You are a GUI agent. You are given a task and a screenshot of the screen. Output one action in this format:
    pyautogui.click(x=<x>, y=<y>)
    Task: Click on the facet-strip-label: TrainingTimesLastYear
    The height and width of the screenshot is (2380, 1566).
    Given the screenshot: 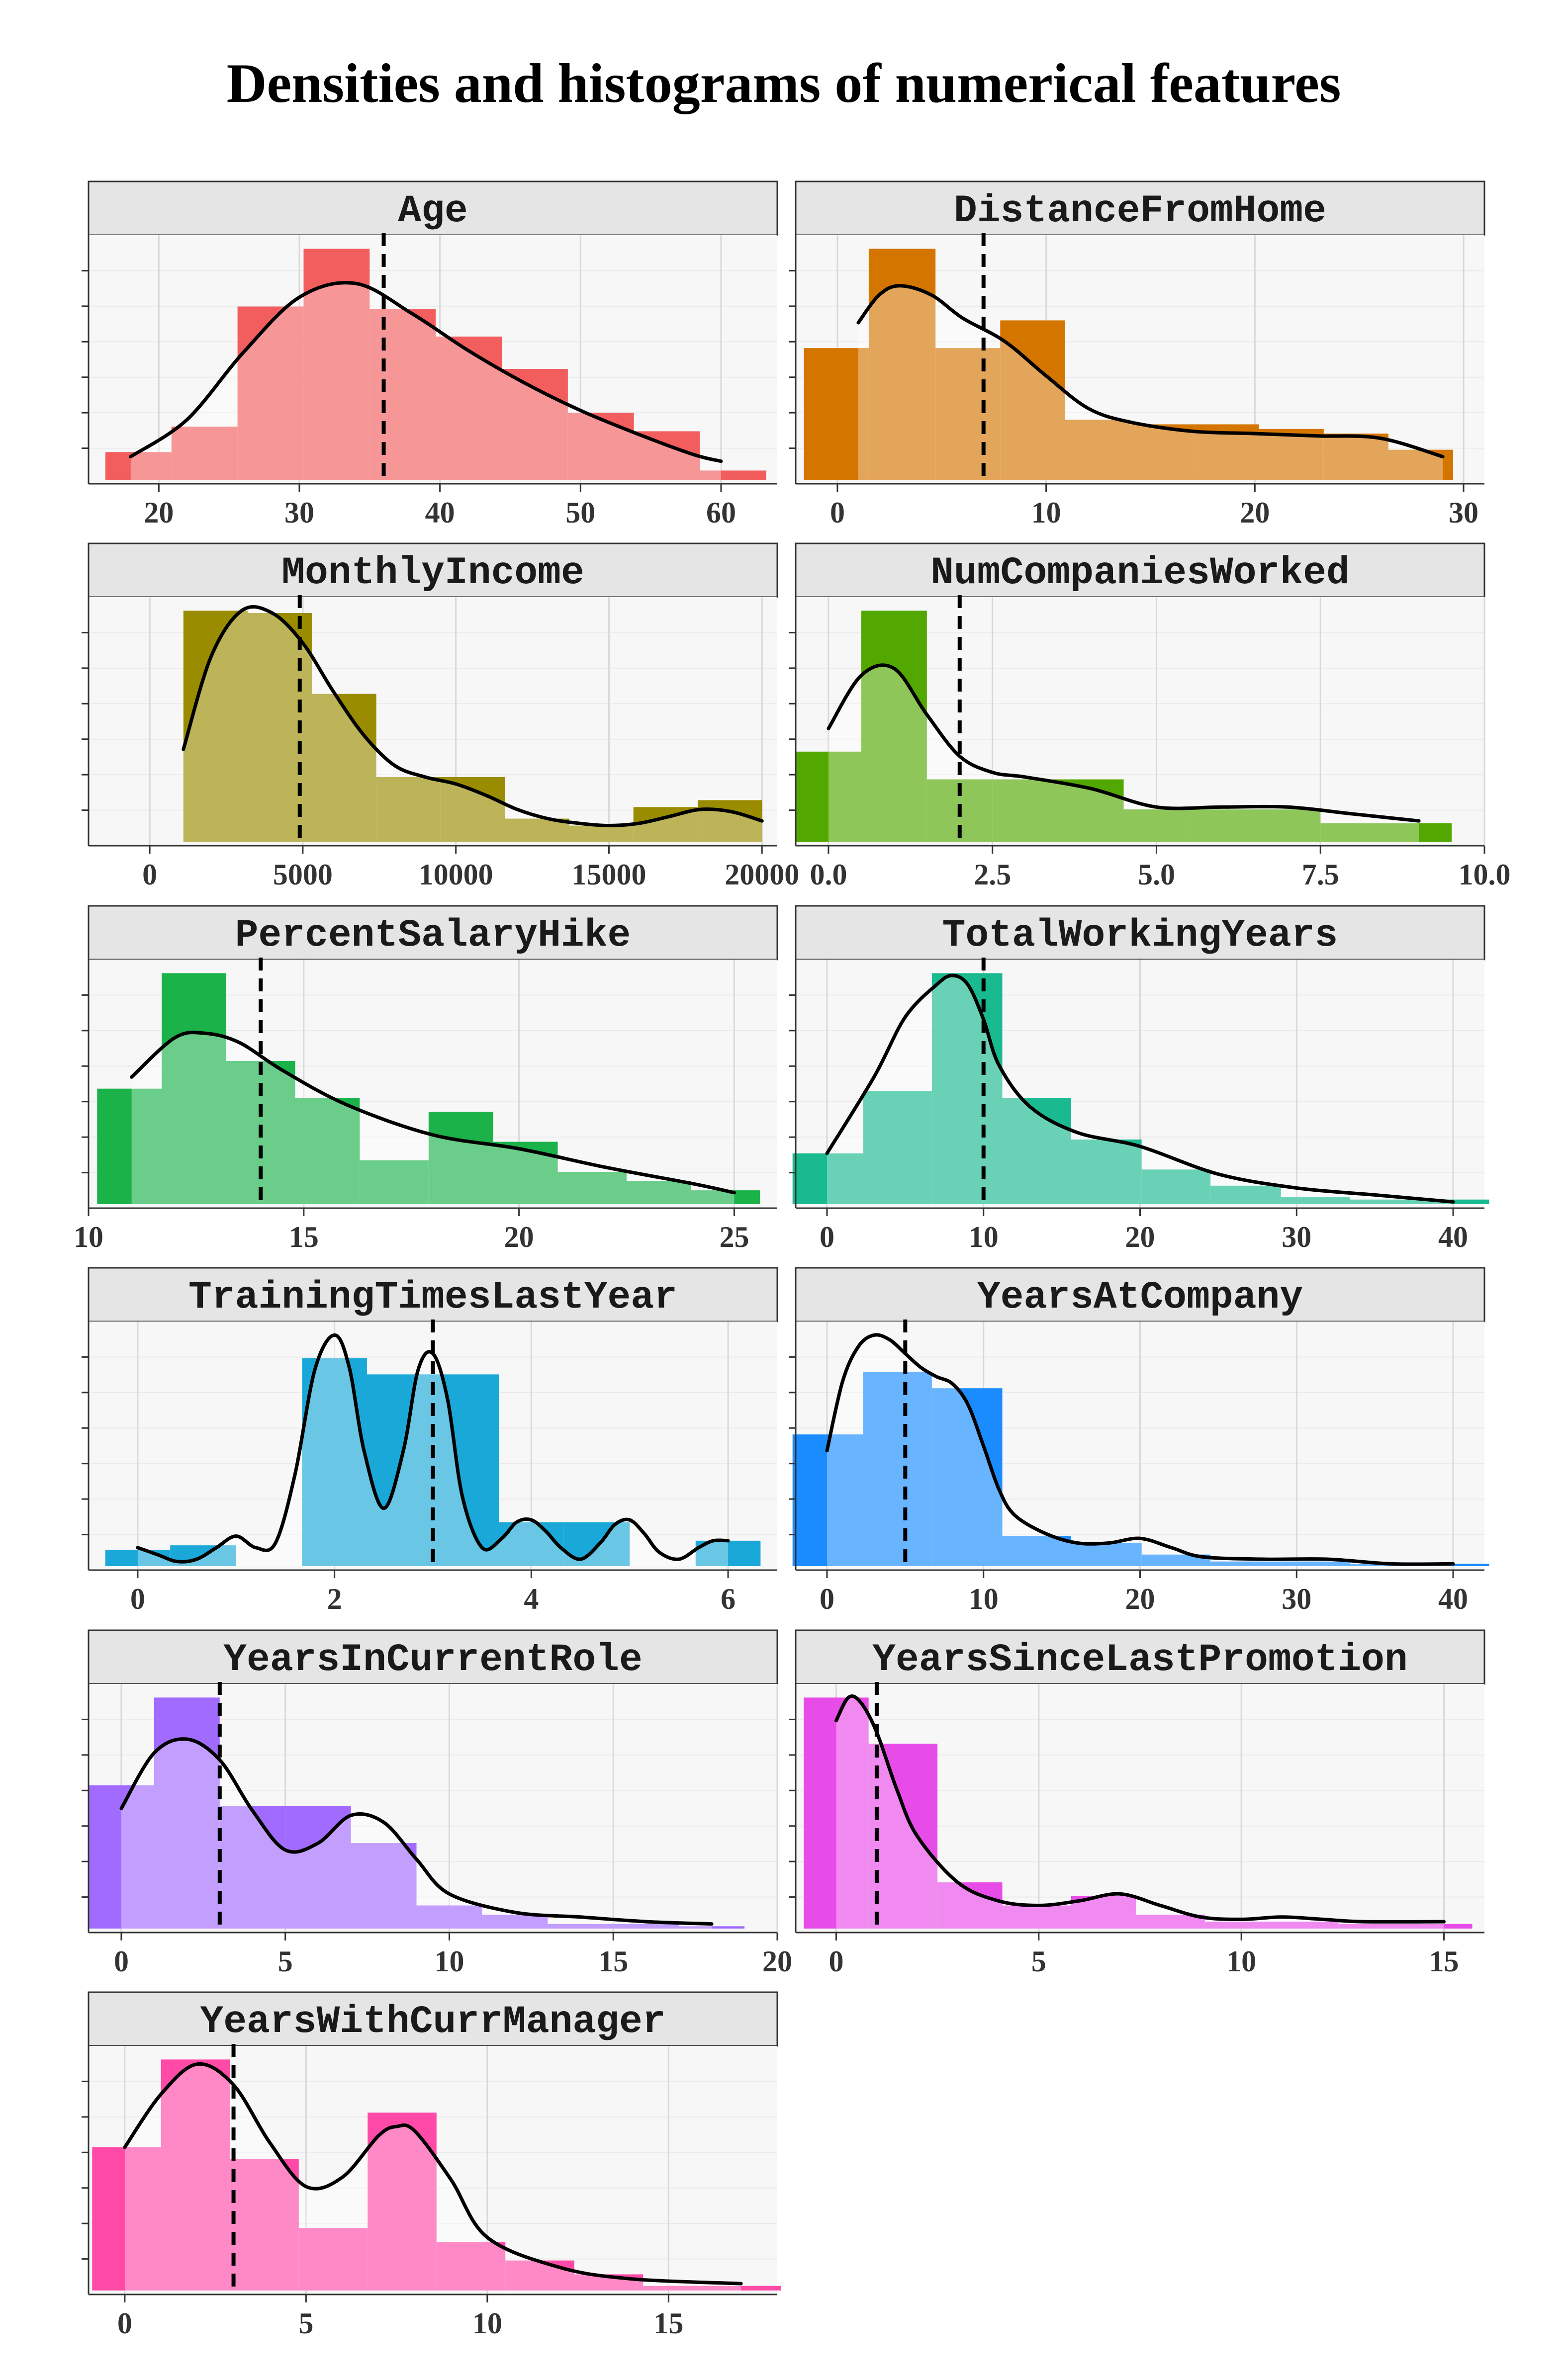 What is the action you would take?
    pyautogui.click(x=432, y=1298)
    